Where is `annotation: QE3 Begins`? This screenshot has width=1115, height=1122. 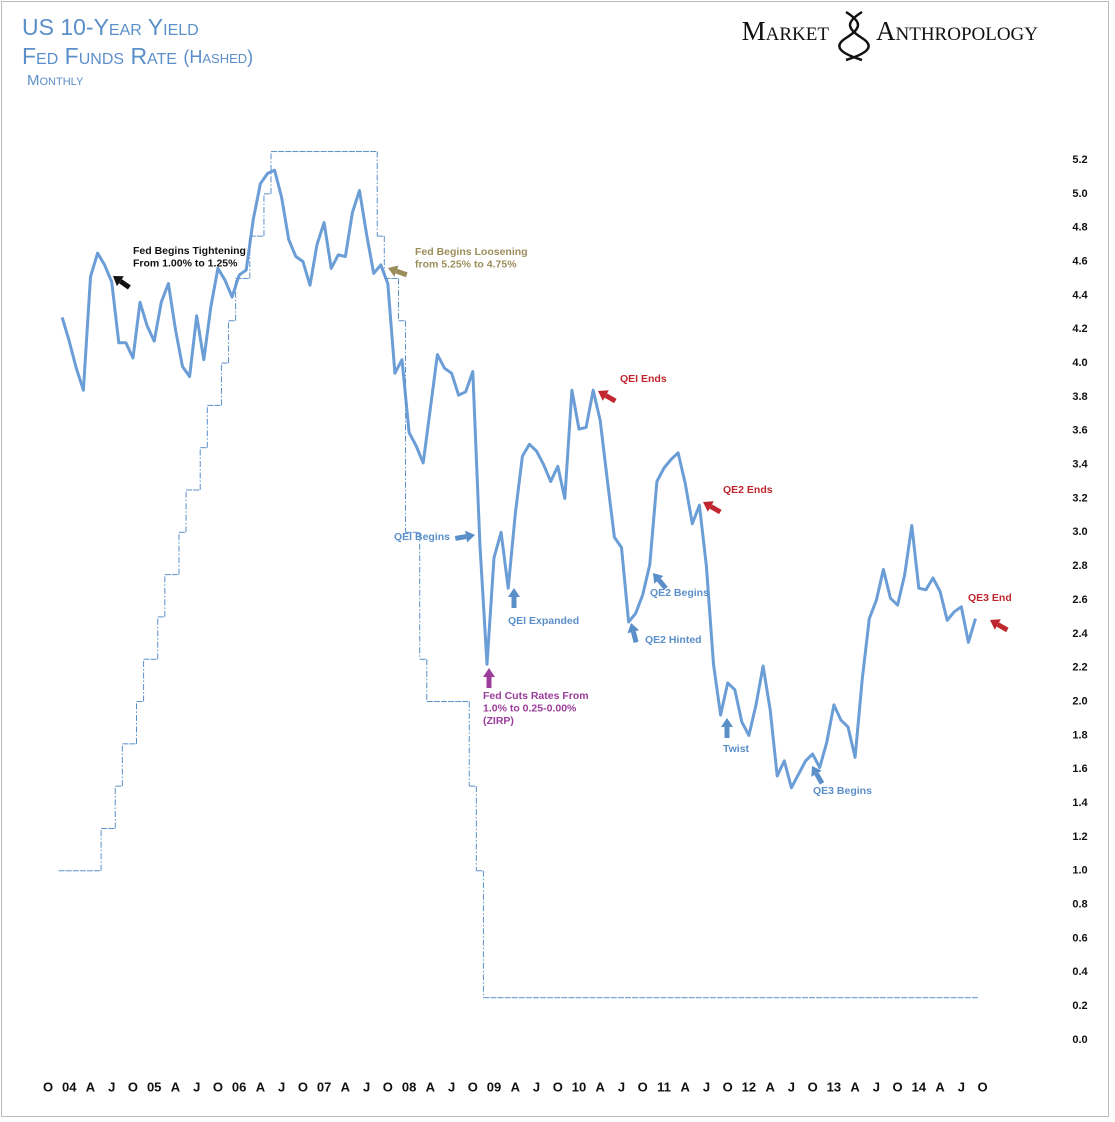
annotation: QE3 Begins is located at coordinates (842, 791).